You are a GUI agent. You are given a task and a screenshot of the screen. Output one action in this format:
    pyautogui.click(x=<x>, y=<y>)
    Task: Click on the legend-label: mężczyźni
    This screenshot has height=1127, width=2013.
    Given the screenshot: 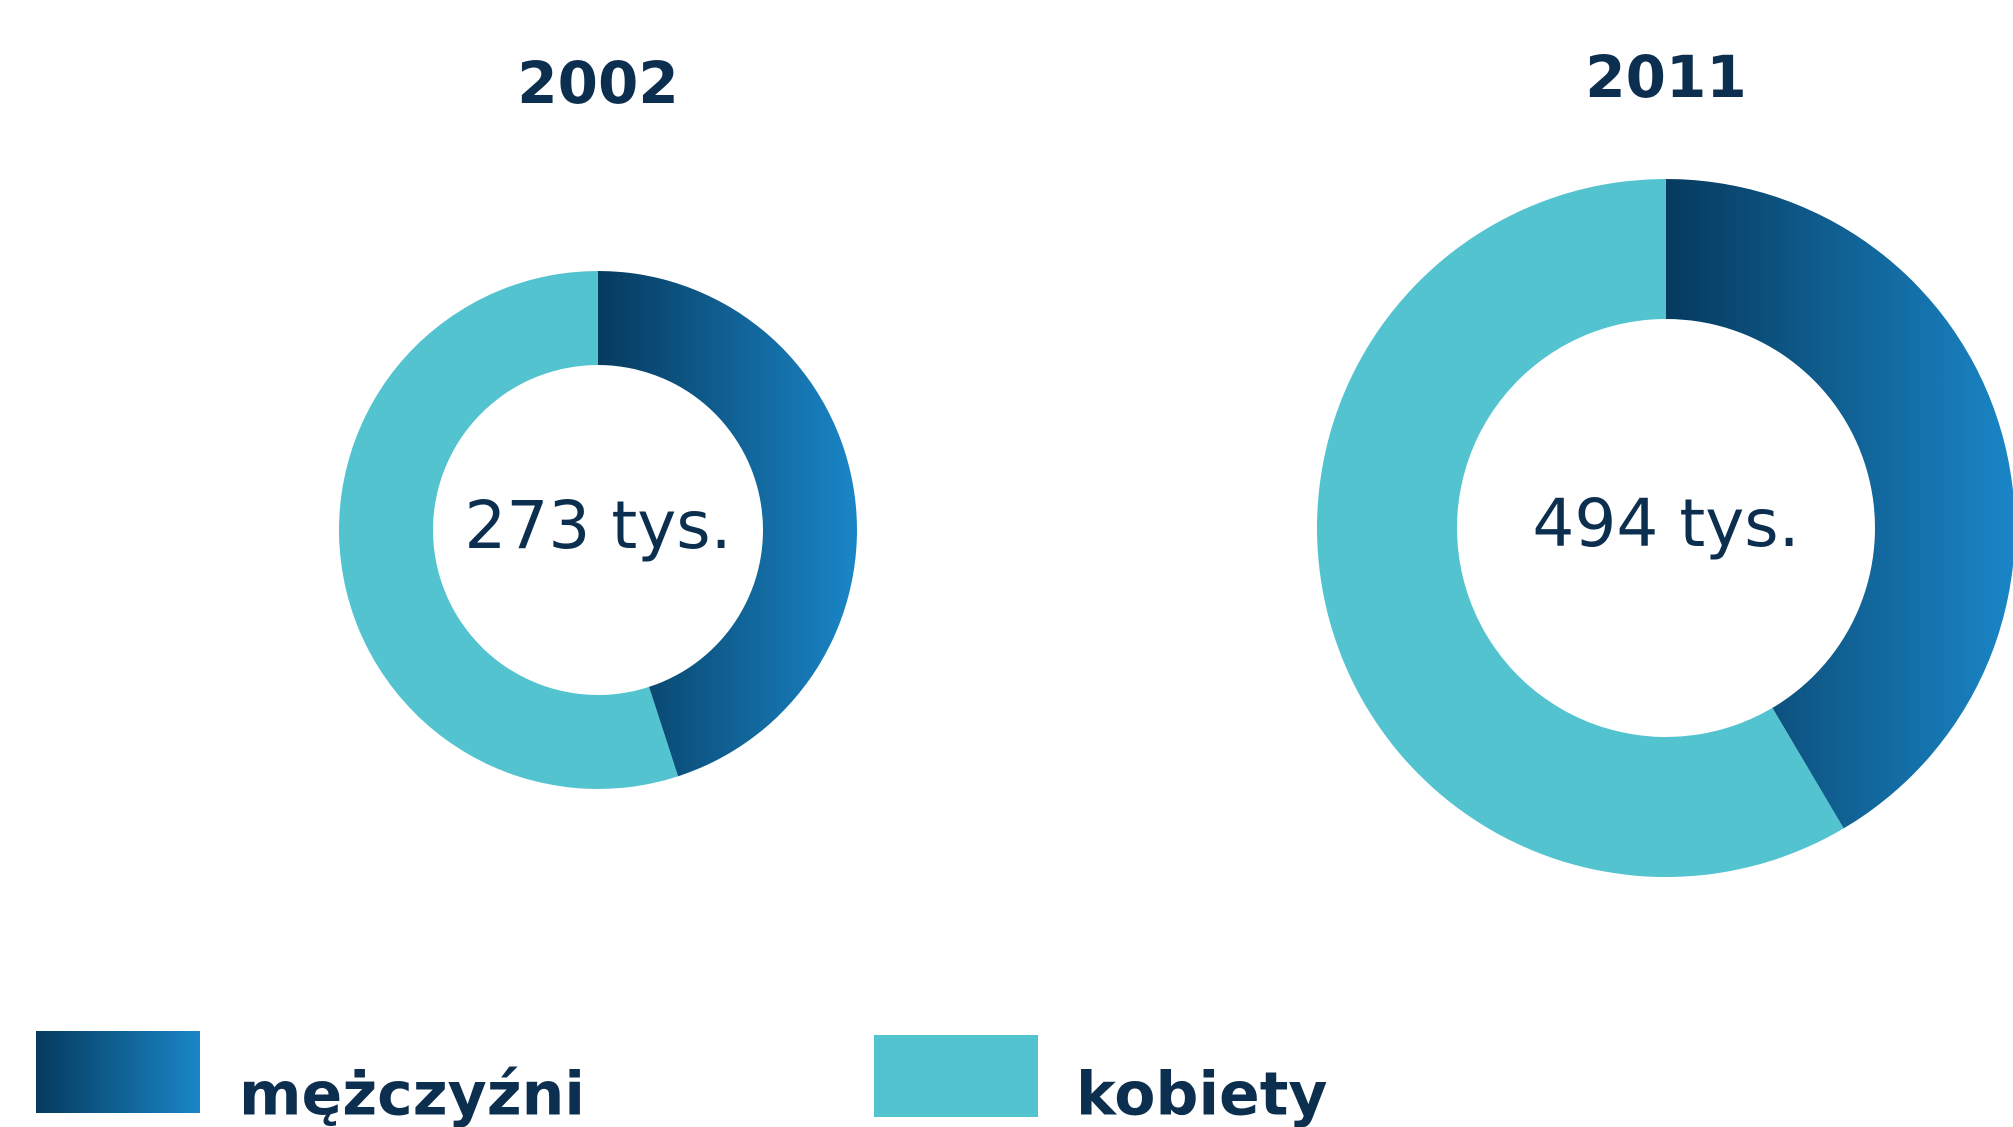 What is the action you would take?
    pyautogui.click(x=412, y=1093)
    